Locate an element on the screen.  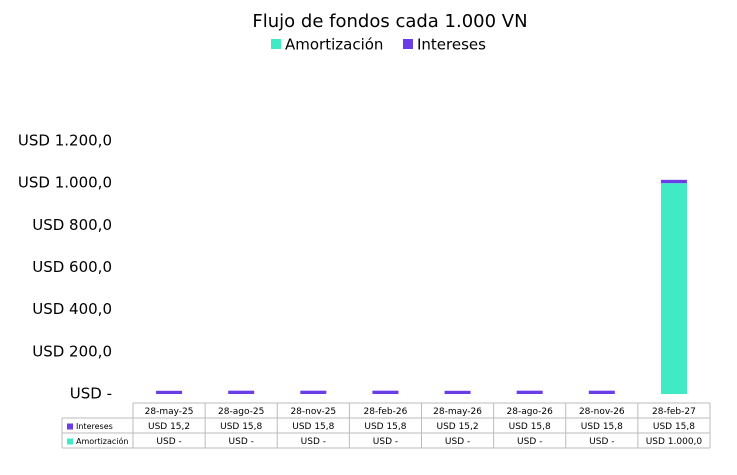
y-tick-label: USD 1.200,0 is located at coordinates (65, 141).